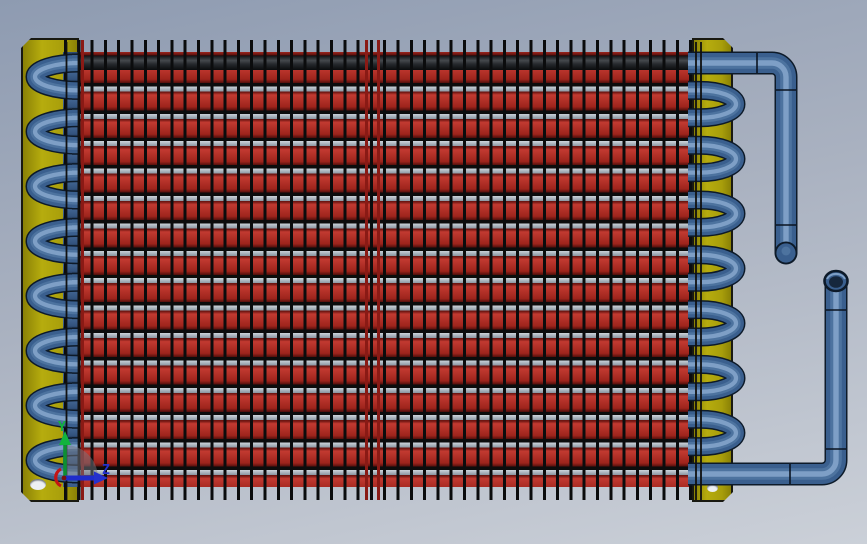 Image resolution: width=867 pixels, height=544 pixels. I want to click on z-axis-label: Z, so click(106, 470).